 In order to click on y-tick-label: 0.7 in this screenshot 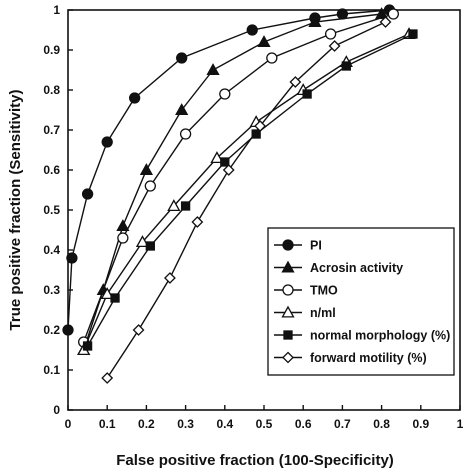, I will do `click(51, 130)`.